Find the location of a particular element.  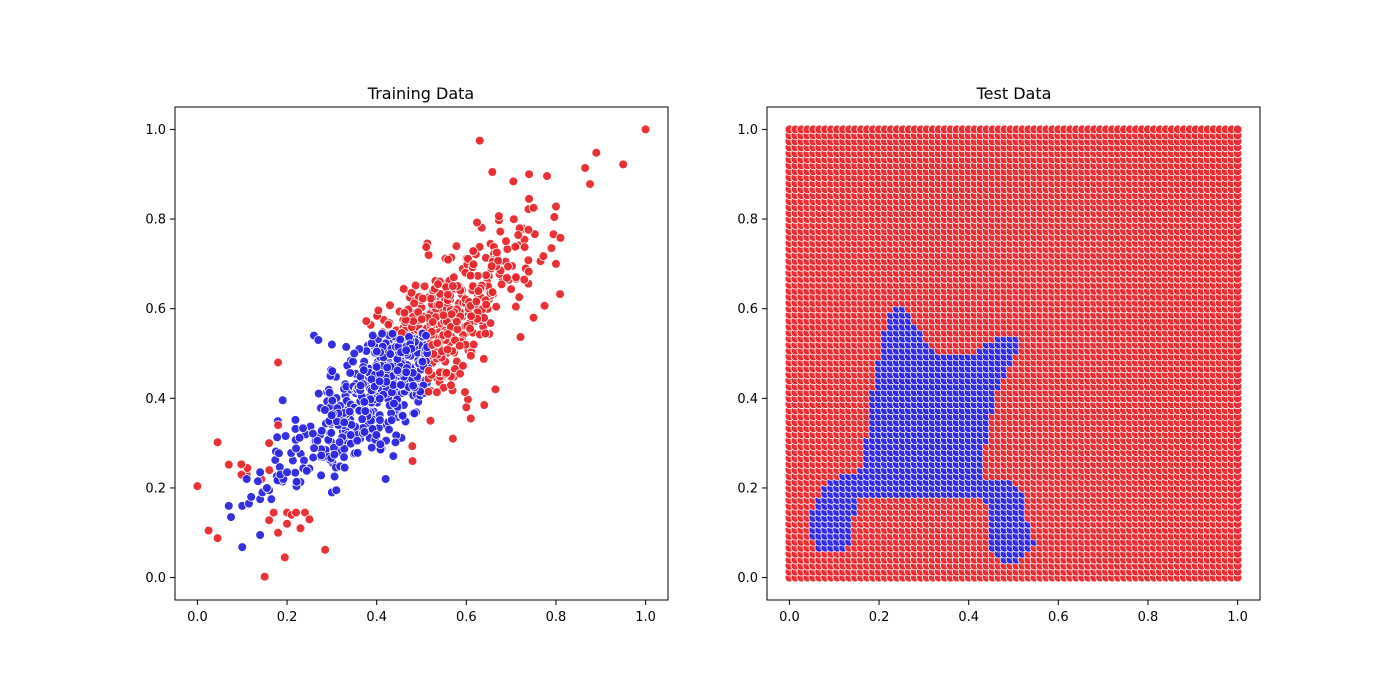

training-y-tick-label-4: 0.8 is located at coordinates (155, 220).